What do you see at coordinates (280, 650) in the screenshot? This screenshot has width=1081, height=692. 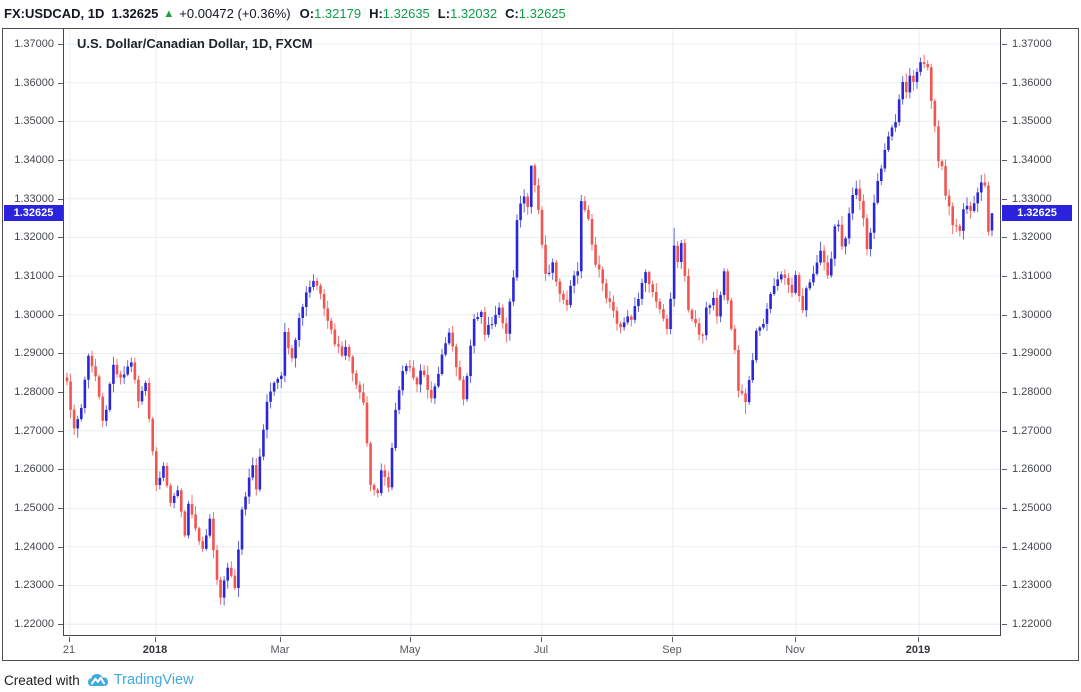 I see `x-axis-label: Mar` at bounding box center [280, 650].